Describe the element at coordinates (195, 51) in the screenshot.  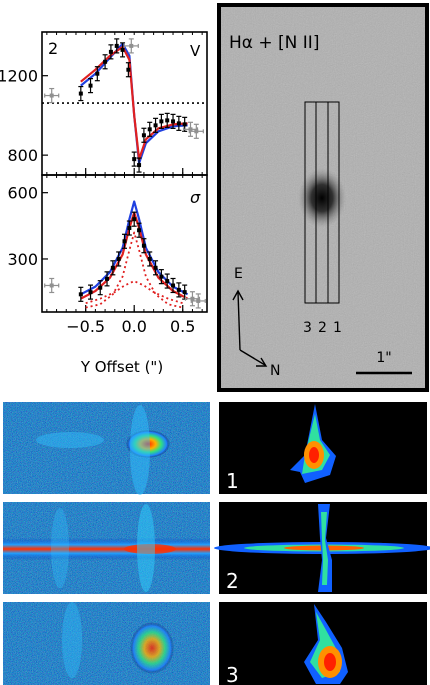
I see `velocity-label: V` at that location.